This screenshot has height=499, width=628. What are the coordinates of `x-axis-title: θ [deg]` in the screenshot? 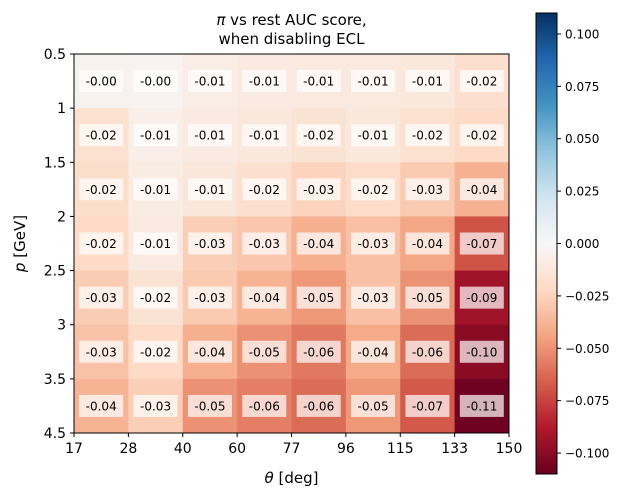 It's located at (292, 478).